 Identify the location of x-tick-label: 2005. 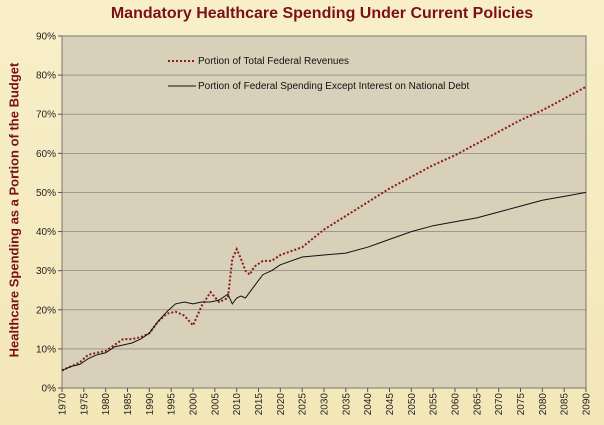
(215, 404).